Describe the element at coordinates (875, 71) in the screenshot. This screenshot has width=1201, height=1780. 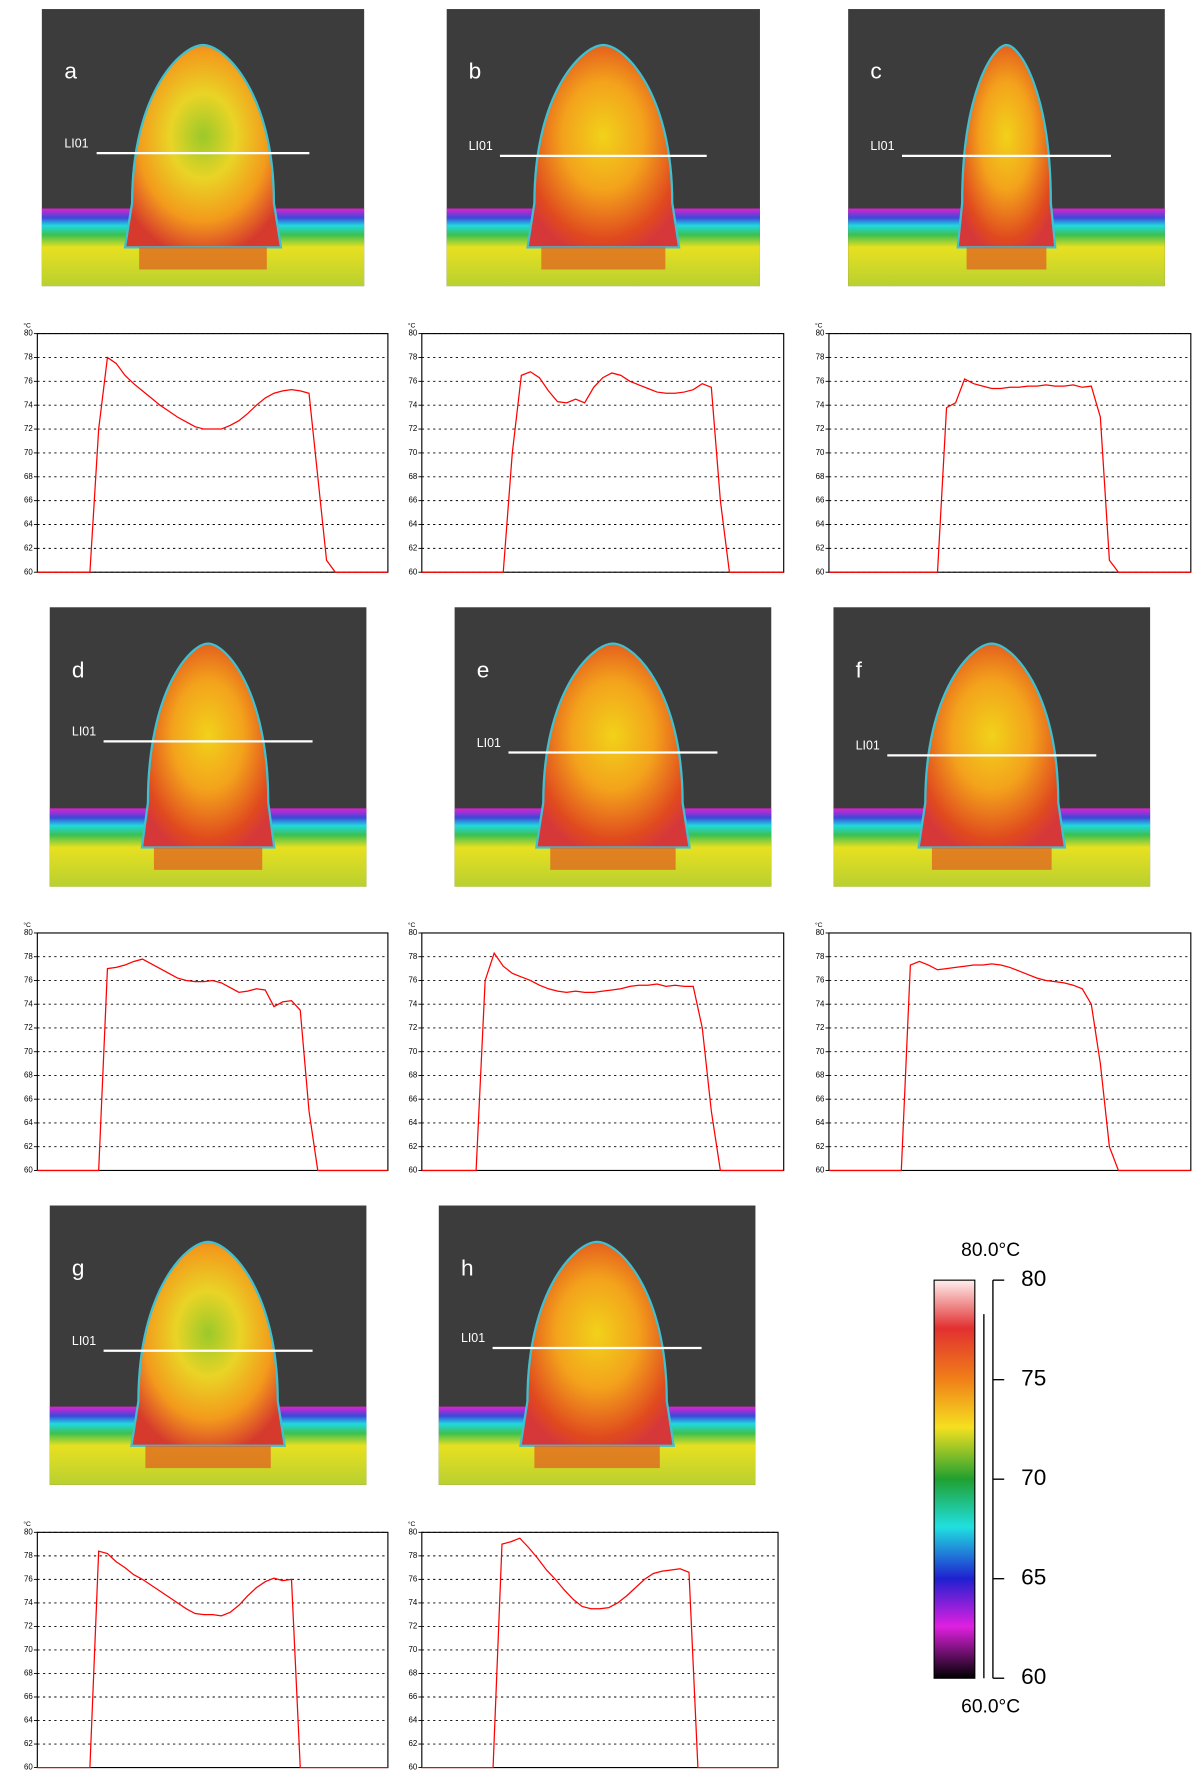
I see `panel-label: c` at that location.